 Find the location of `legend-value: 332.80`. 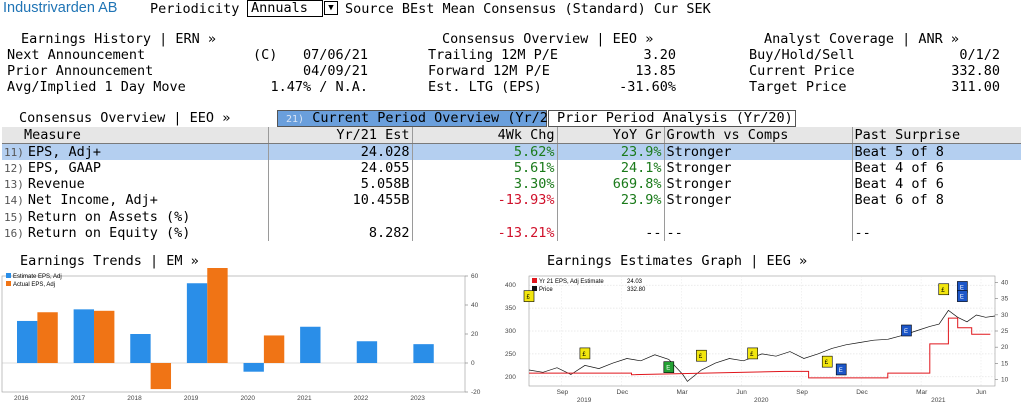

legend-value: 332.80 is located at coordinates (636, 290).